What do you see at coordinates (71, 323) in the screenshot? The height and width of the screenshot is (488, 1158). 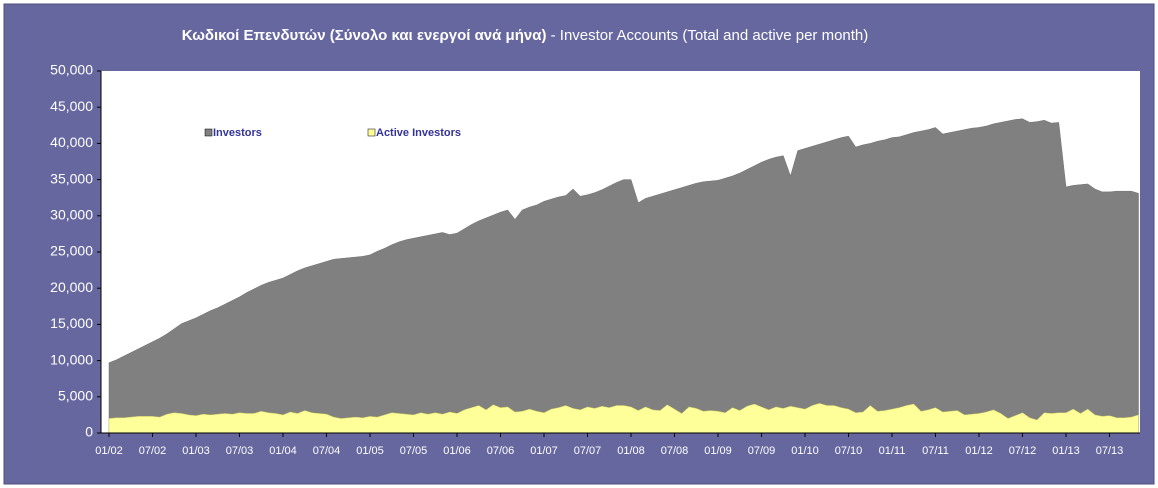 I see `y-tick-label: 15,000` at bounding box center [71, 323].